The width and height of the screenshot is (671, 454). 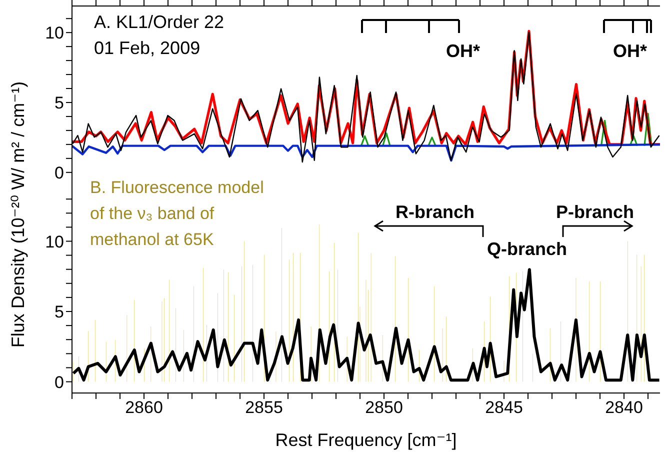 What do you see at coordinates (152, 239) in the screenshot?
I see `annotation: methanol at 65K` at bounding box center [152, 239].